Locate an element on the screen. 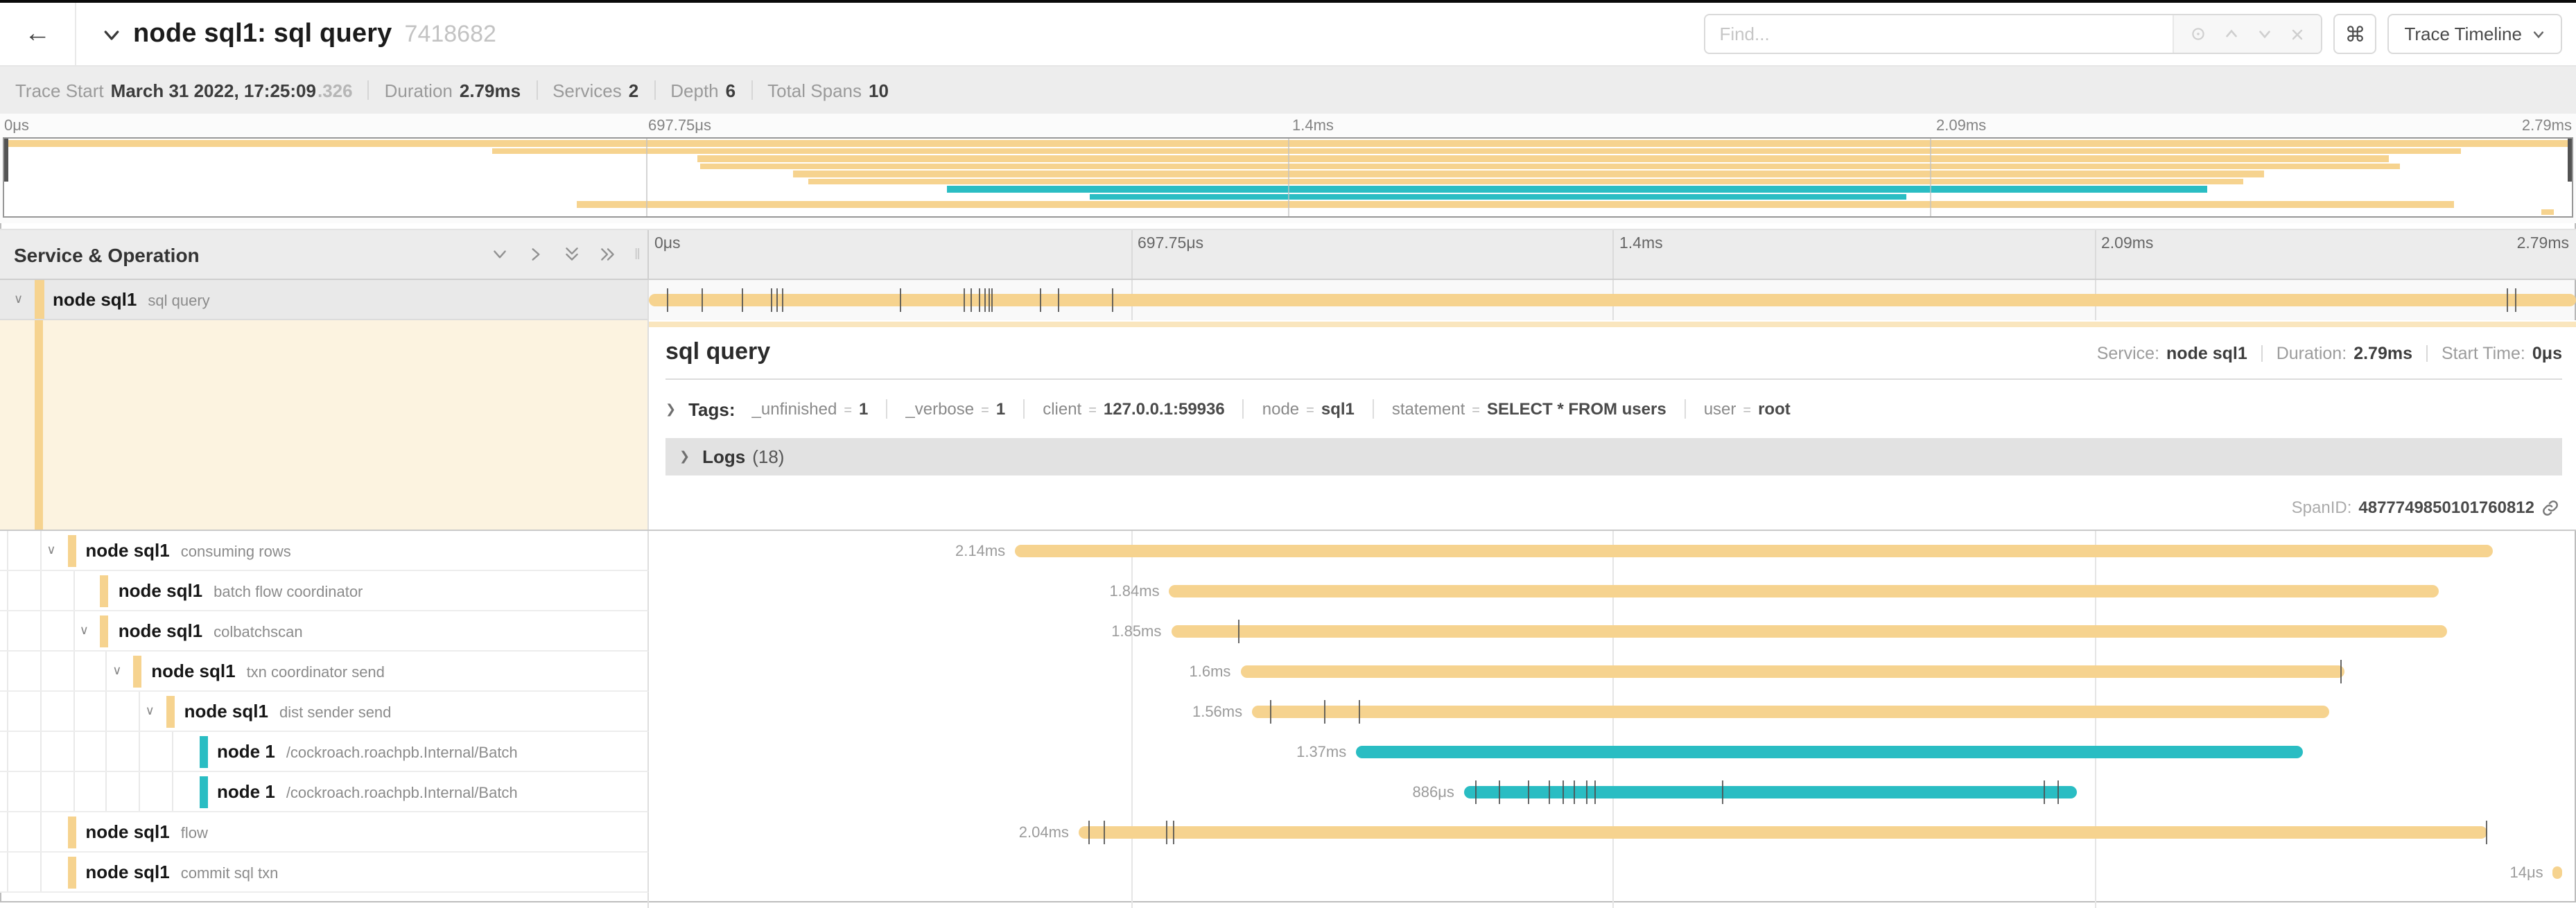 This screenshot has height=908, width=2576. trace-collapse-chevron-icon is located at coordinates (111, 35).